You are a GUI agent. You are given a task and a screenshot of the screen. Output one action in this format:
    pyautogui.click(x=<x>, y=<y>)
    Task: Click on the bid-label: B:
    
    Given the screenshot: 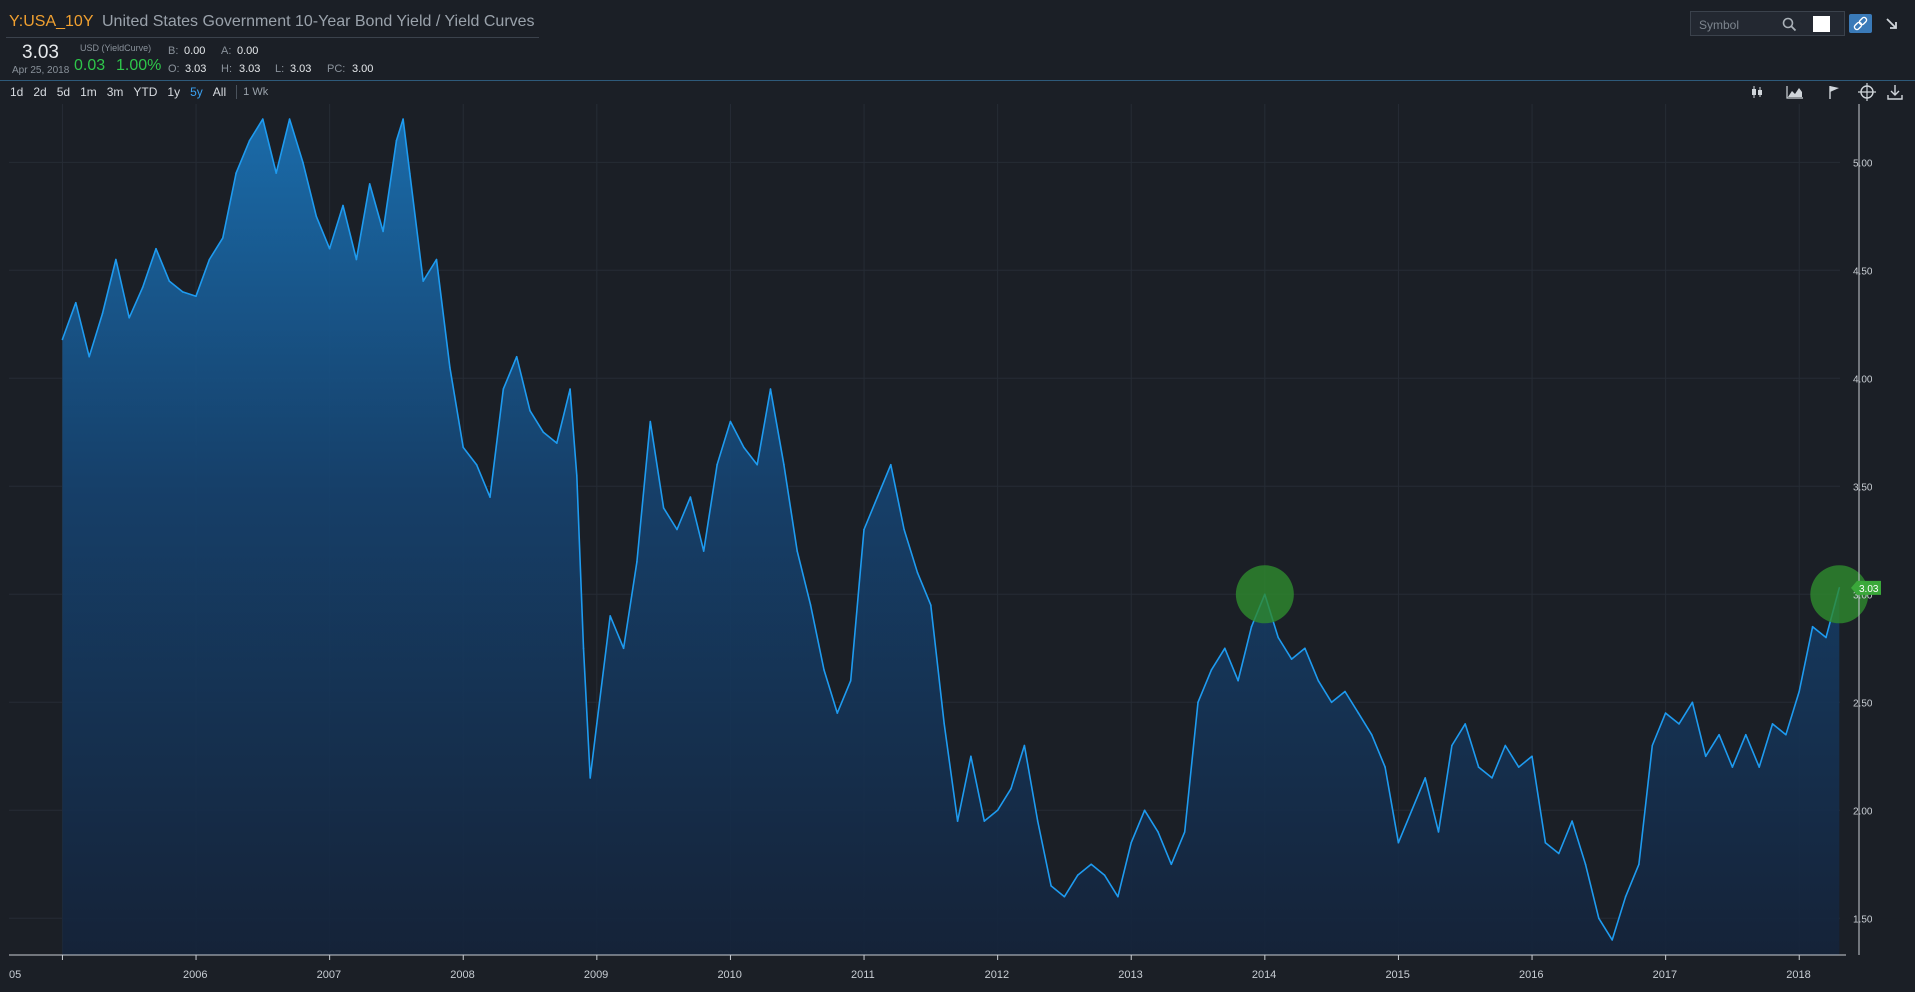 What is the action you would take?
    pyautogui.click(x=173, y=51)
    